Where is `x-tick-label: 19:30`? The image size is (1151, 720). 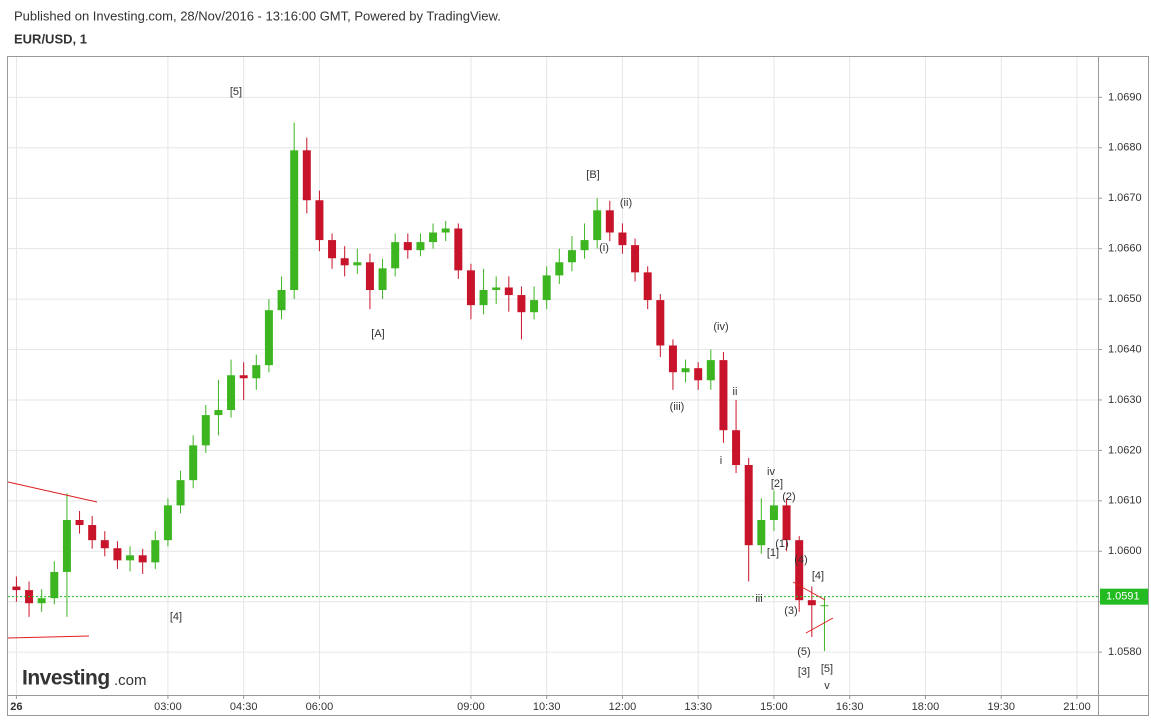
x-tick-label: 19:30 is located at coordinates (1001, 707).